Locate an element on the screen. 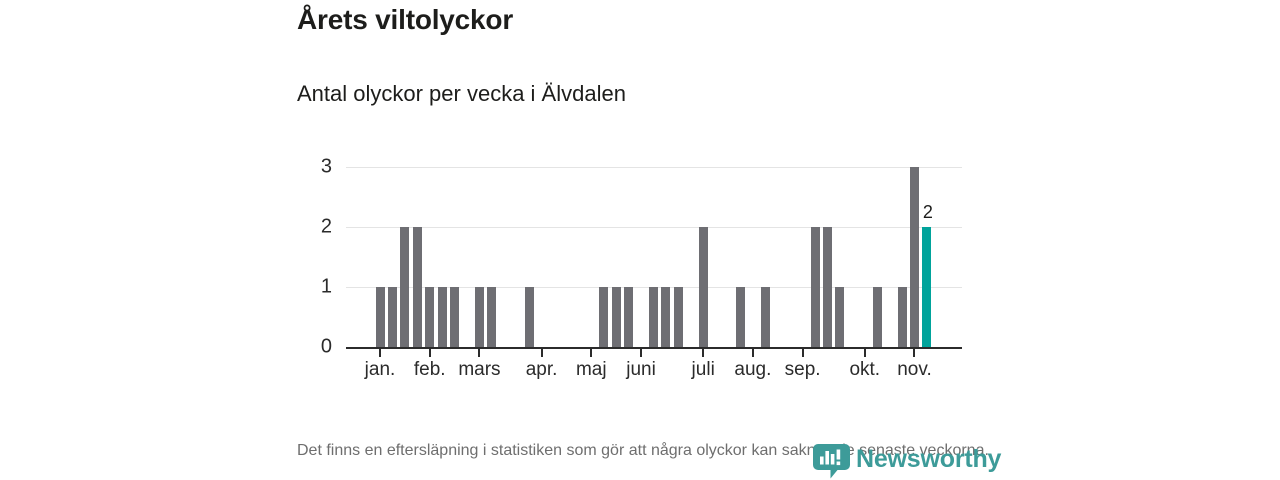 This screenshot has height=480, width=1280. x-axis-label-juli: juli is located at coordinates (703, 369).